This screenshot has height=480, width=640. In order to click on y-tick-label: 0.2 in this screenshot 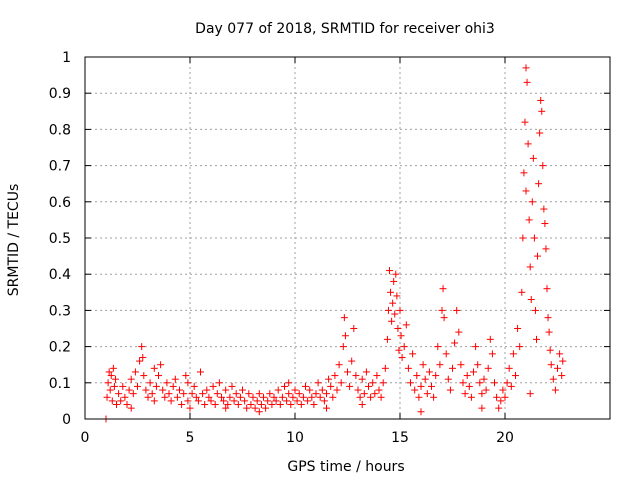, I will do `click(60, 348)`.